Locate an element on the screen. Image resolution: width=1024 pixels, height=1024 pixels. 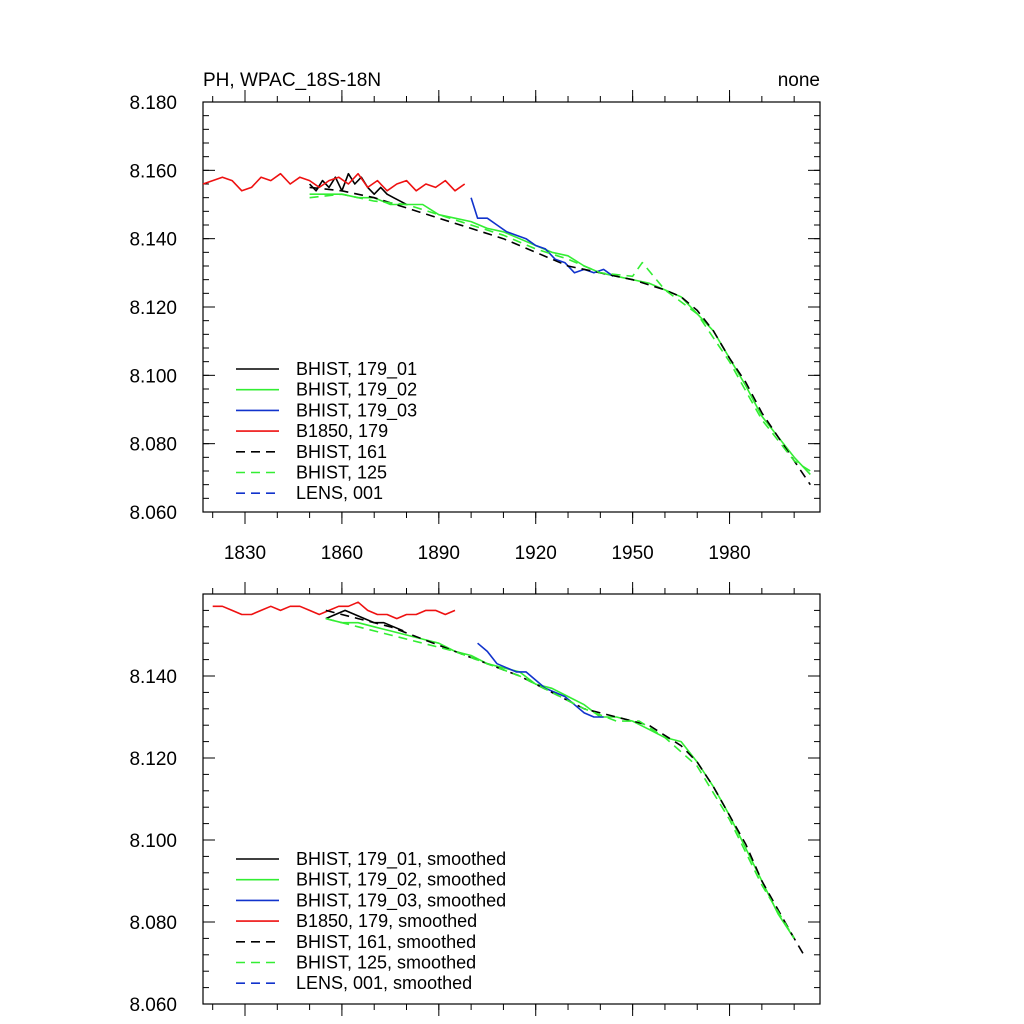
y-tick-label: 8.180 is located at coordinates (153, 103).